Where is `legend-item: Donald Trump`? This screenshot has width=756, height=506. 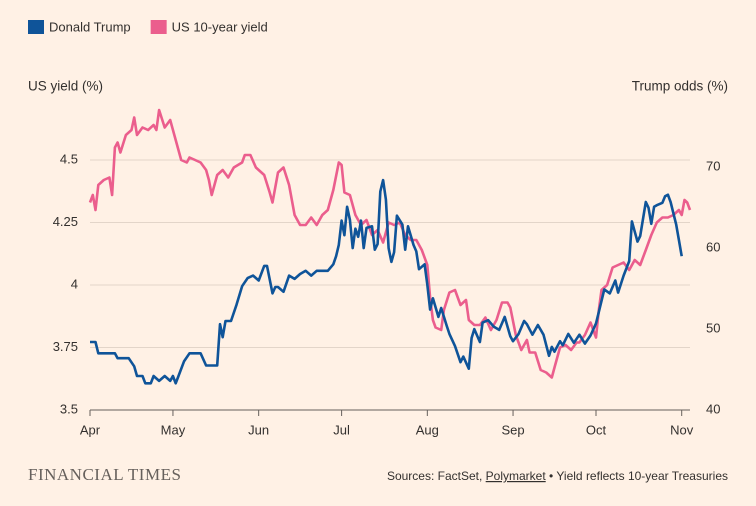
legend-item: Donald Trump is located at coordinates (79, 26).